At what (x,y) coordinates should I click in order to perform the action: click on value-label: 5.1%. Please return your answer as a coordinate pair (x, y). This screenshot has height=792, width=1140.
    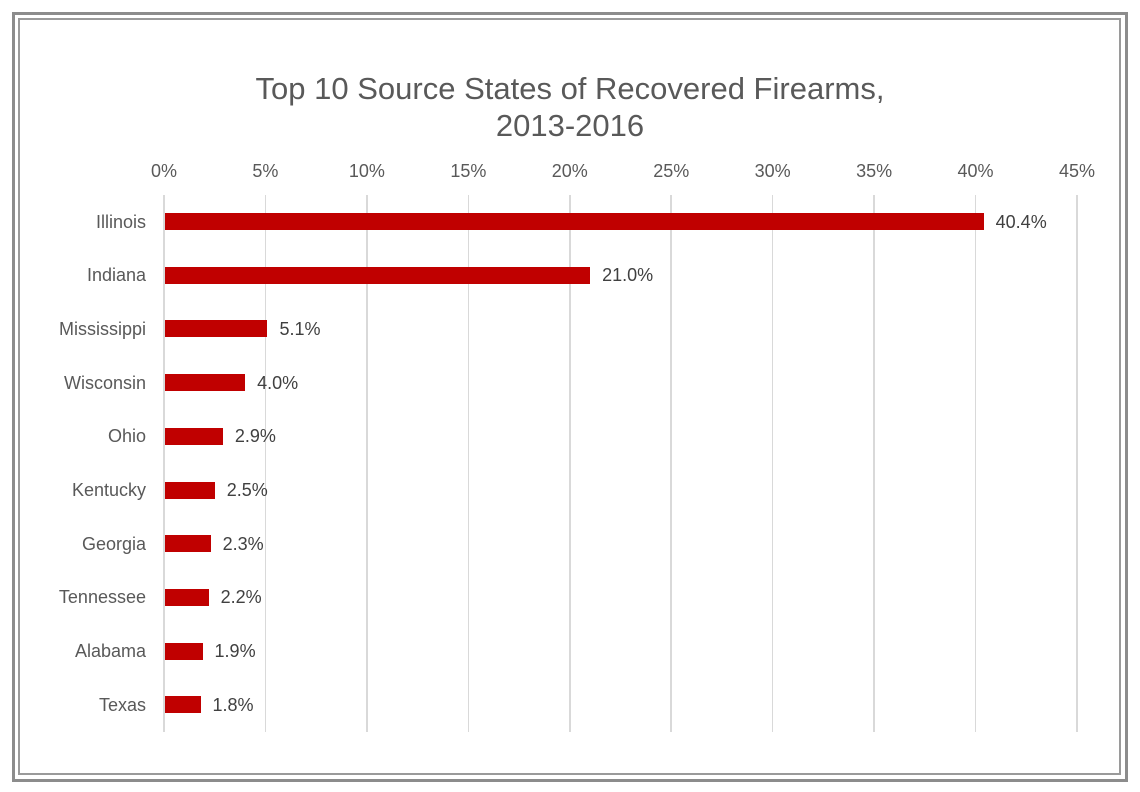
    Looking at the image, I should click on (300, 328).